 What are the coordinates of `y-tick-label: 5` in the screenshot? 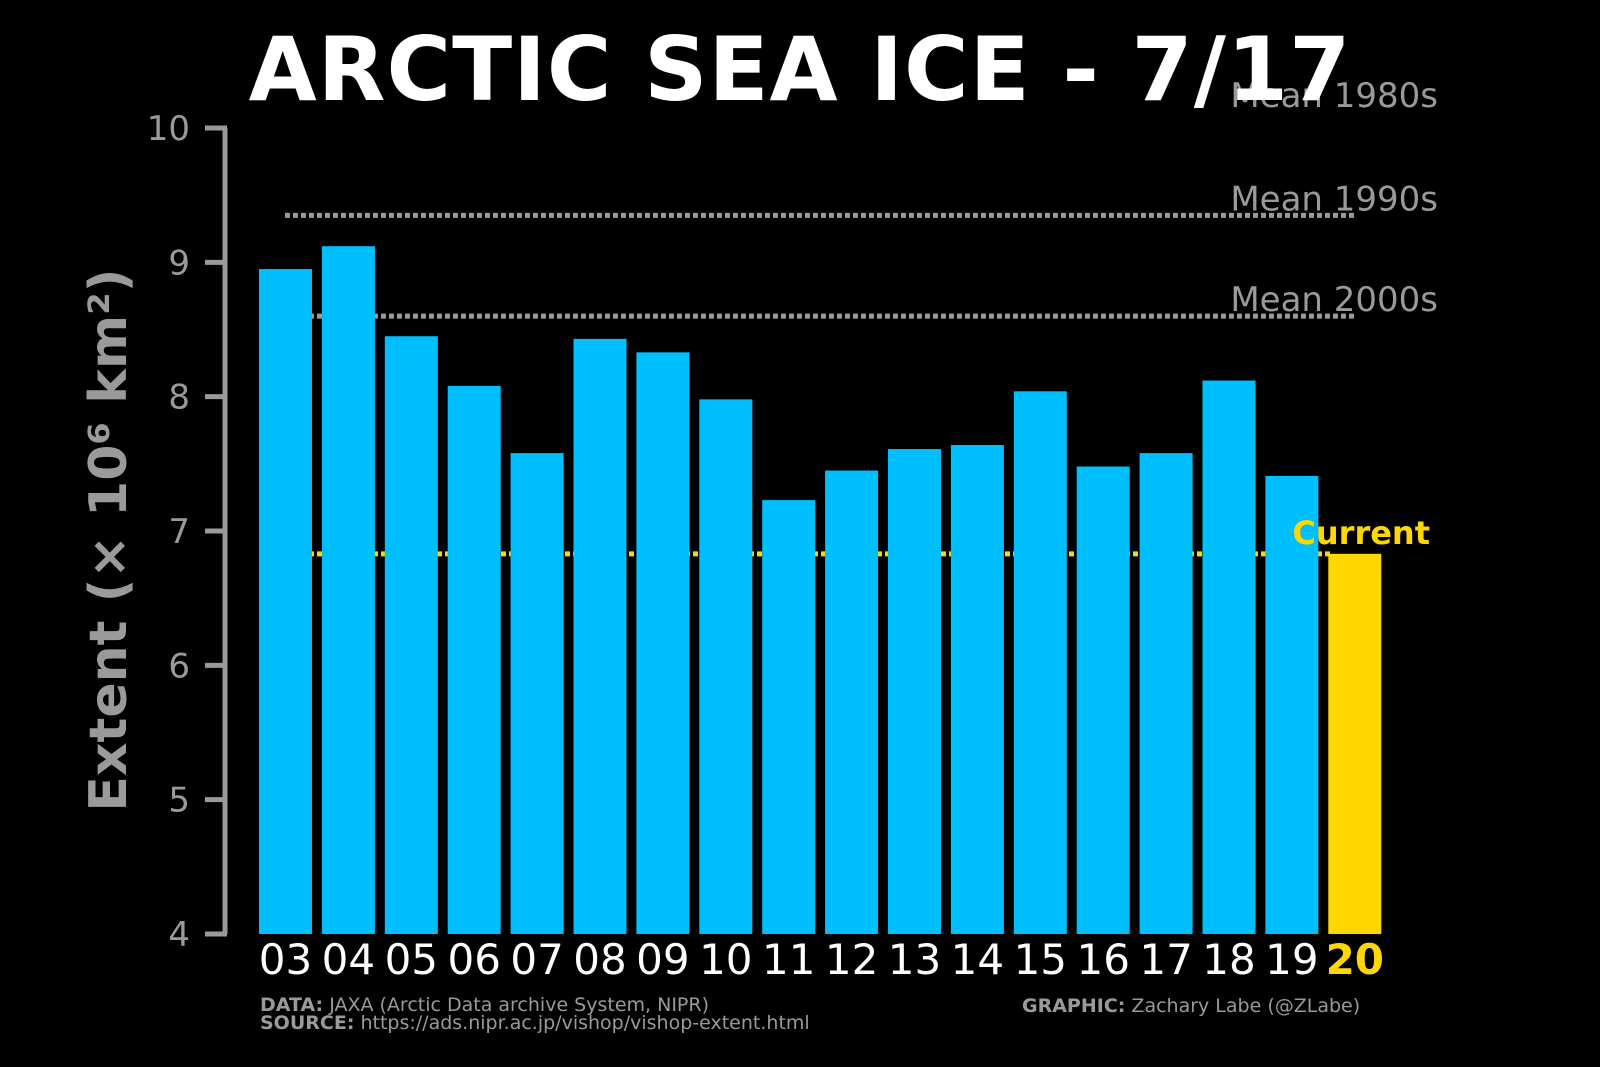 It's located at (179, 801).